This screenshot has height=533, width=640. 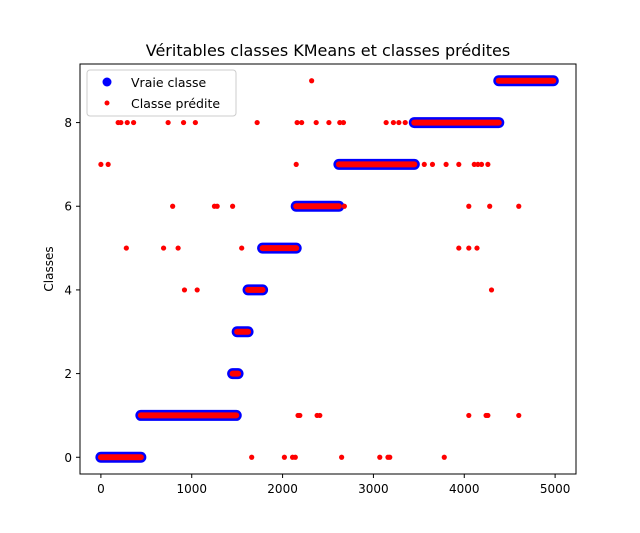 What do you see at coordinates (107, 82) in the screenshot?
I see `legend-marker-true-class` at bounding box center [107, 82].